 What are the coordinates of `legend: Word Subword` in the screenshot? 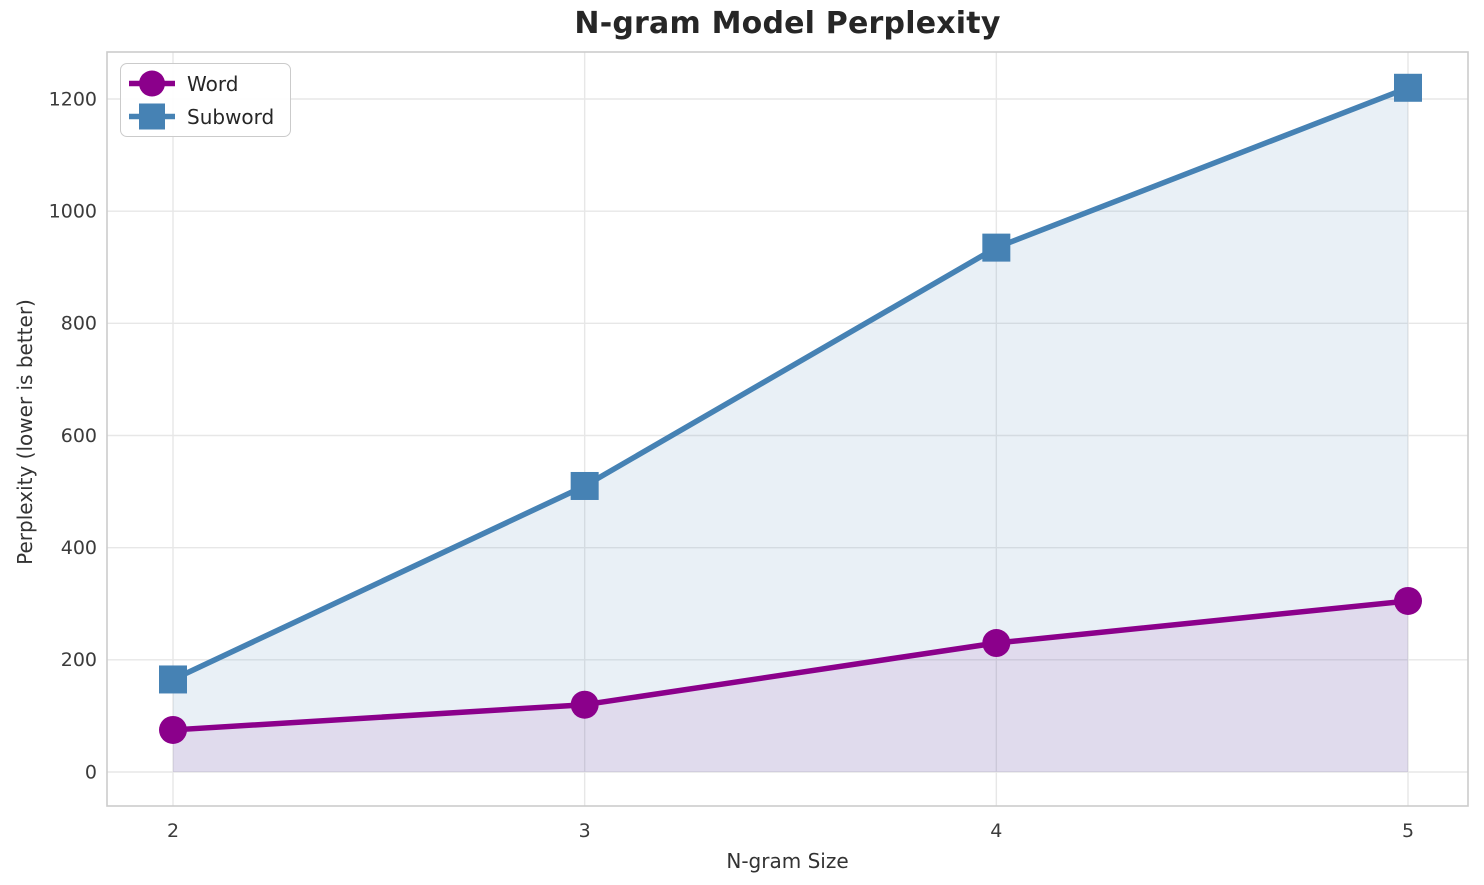 It's located at (206, 100).